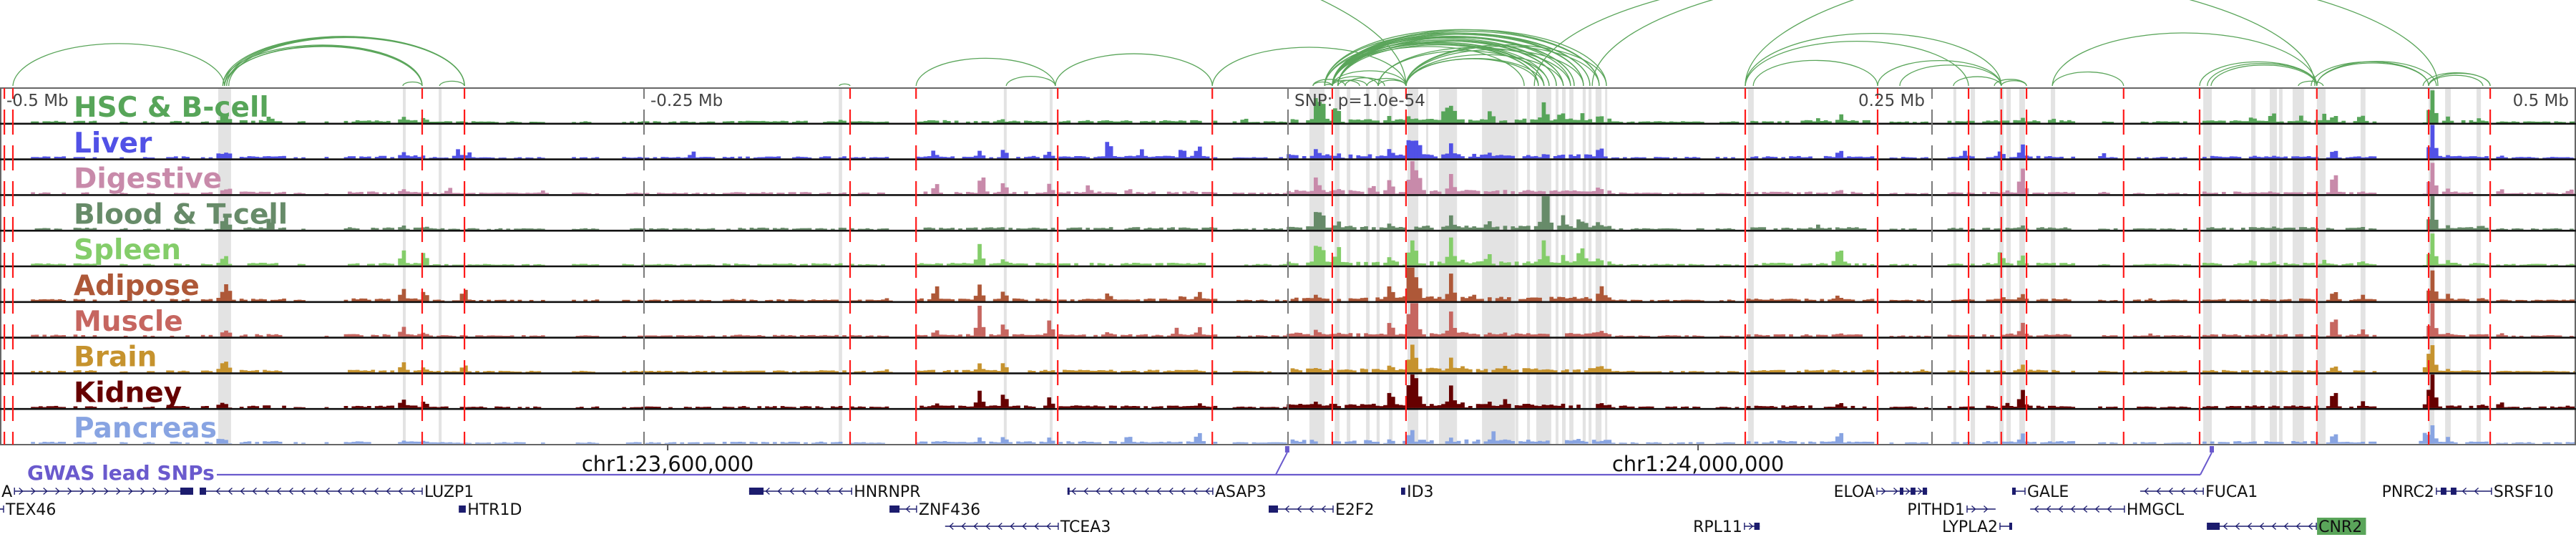 Image resolution: width=2576 pixels, height=537 pixels. What do you see at coordinates (97, 492) in the screenshot?
I see `gene: A` at bounding box center [97, 492].